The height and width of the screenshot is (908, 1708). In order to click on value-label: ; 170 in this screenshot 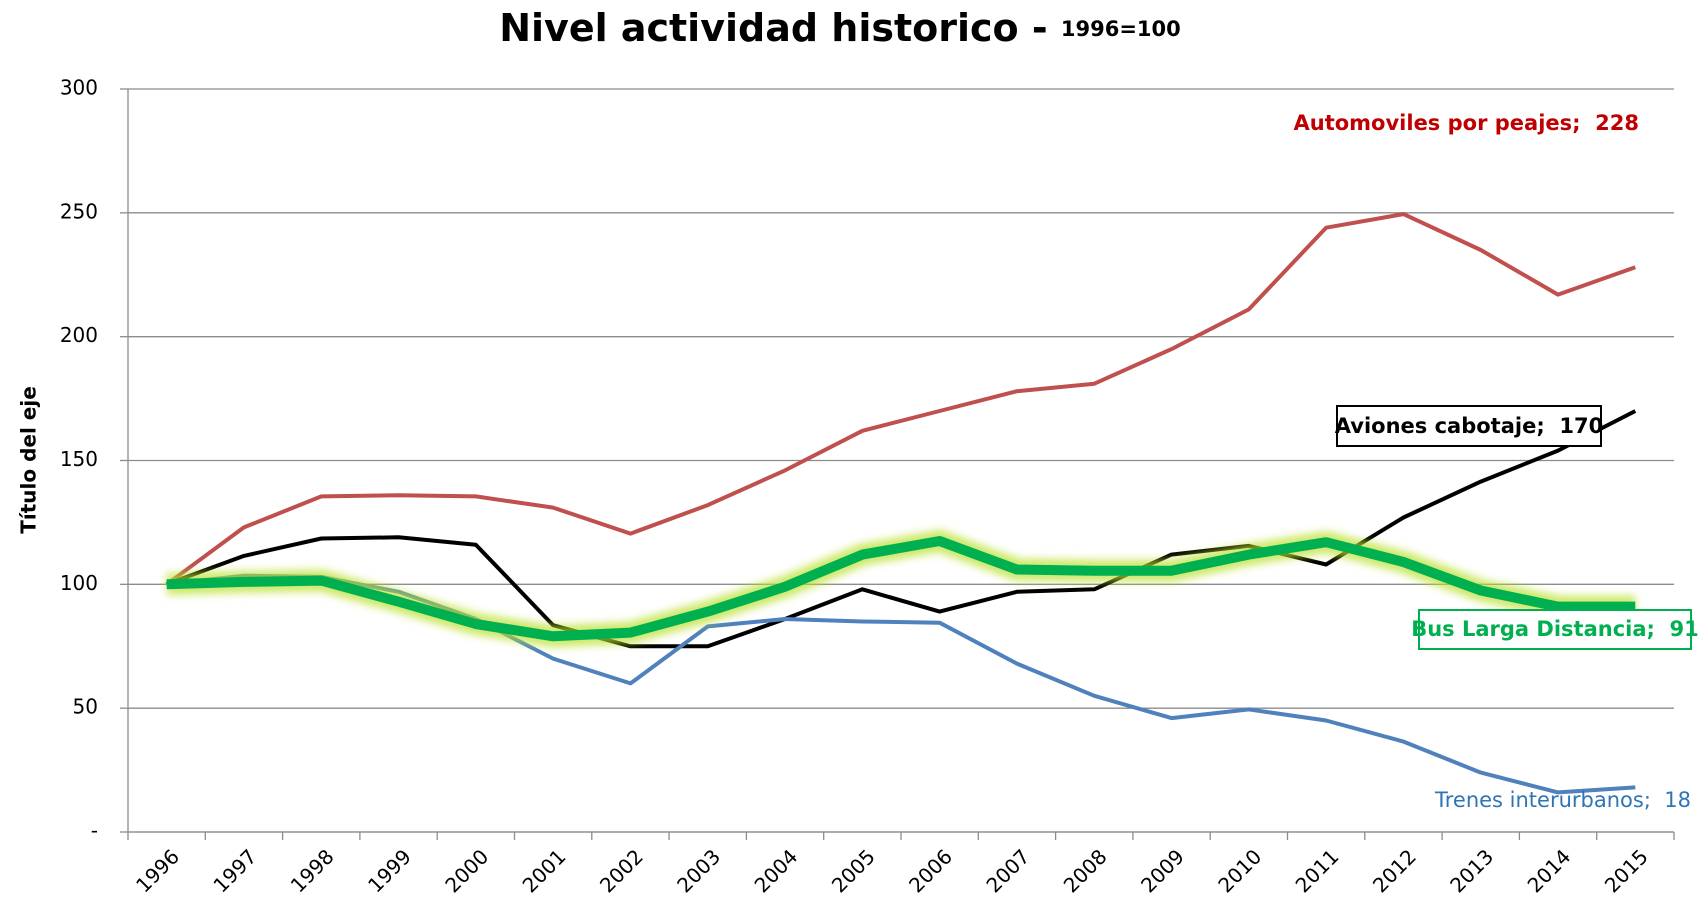, I will do `click(1569, 426)`.